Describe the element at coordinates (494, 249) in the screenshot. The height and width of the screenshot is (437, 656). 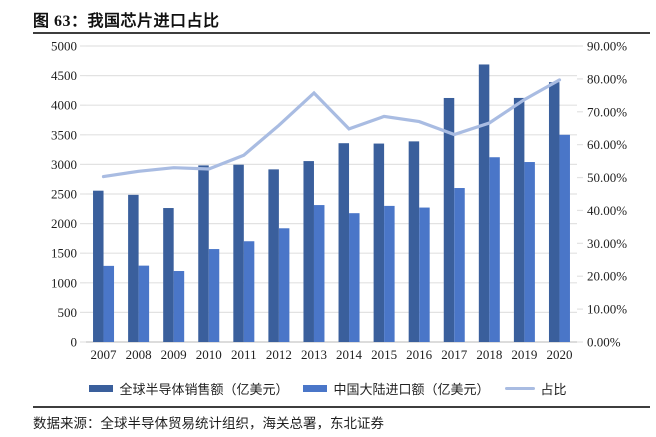
I see `bar-china-imports-2018` at that location.